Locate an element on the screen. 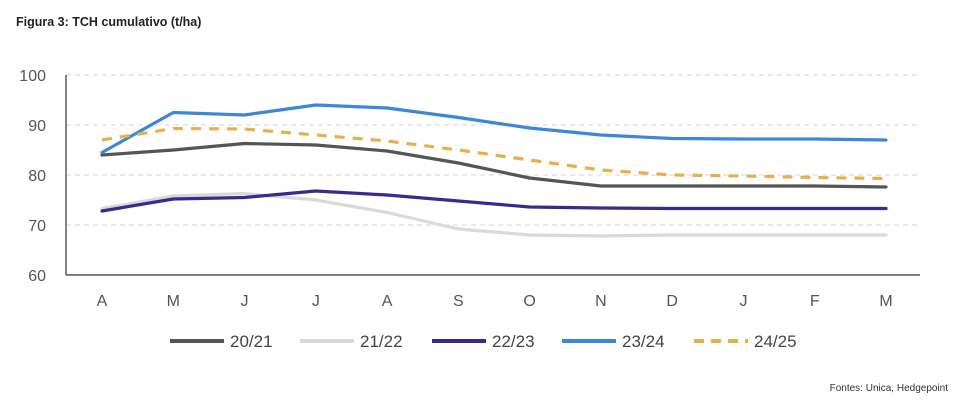 Image resolution: width=980 pixels, height=412 pixels. y-tick-labels: 60 70 80 90 100 is located at coordinates (32, 176).